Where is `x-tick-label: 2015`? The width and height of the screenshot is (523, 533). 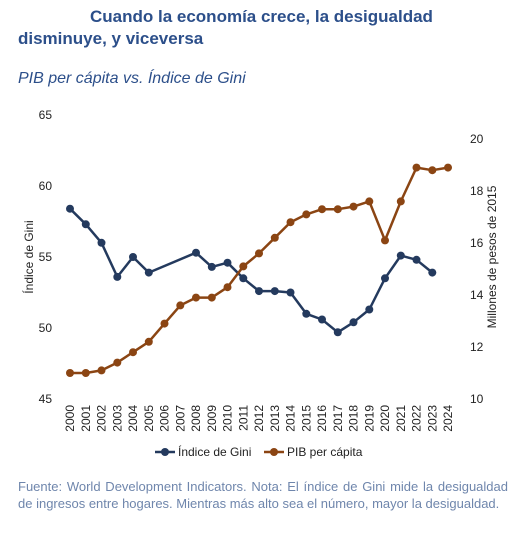 x-tick-label: 2015 is located at coordinates (306, 418).